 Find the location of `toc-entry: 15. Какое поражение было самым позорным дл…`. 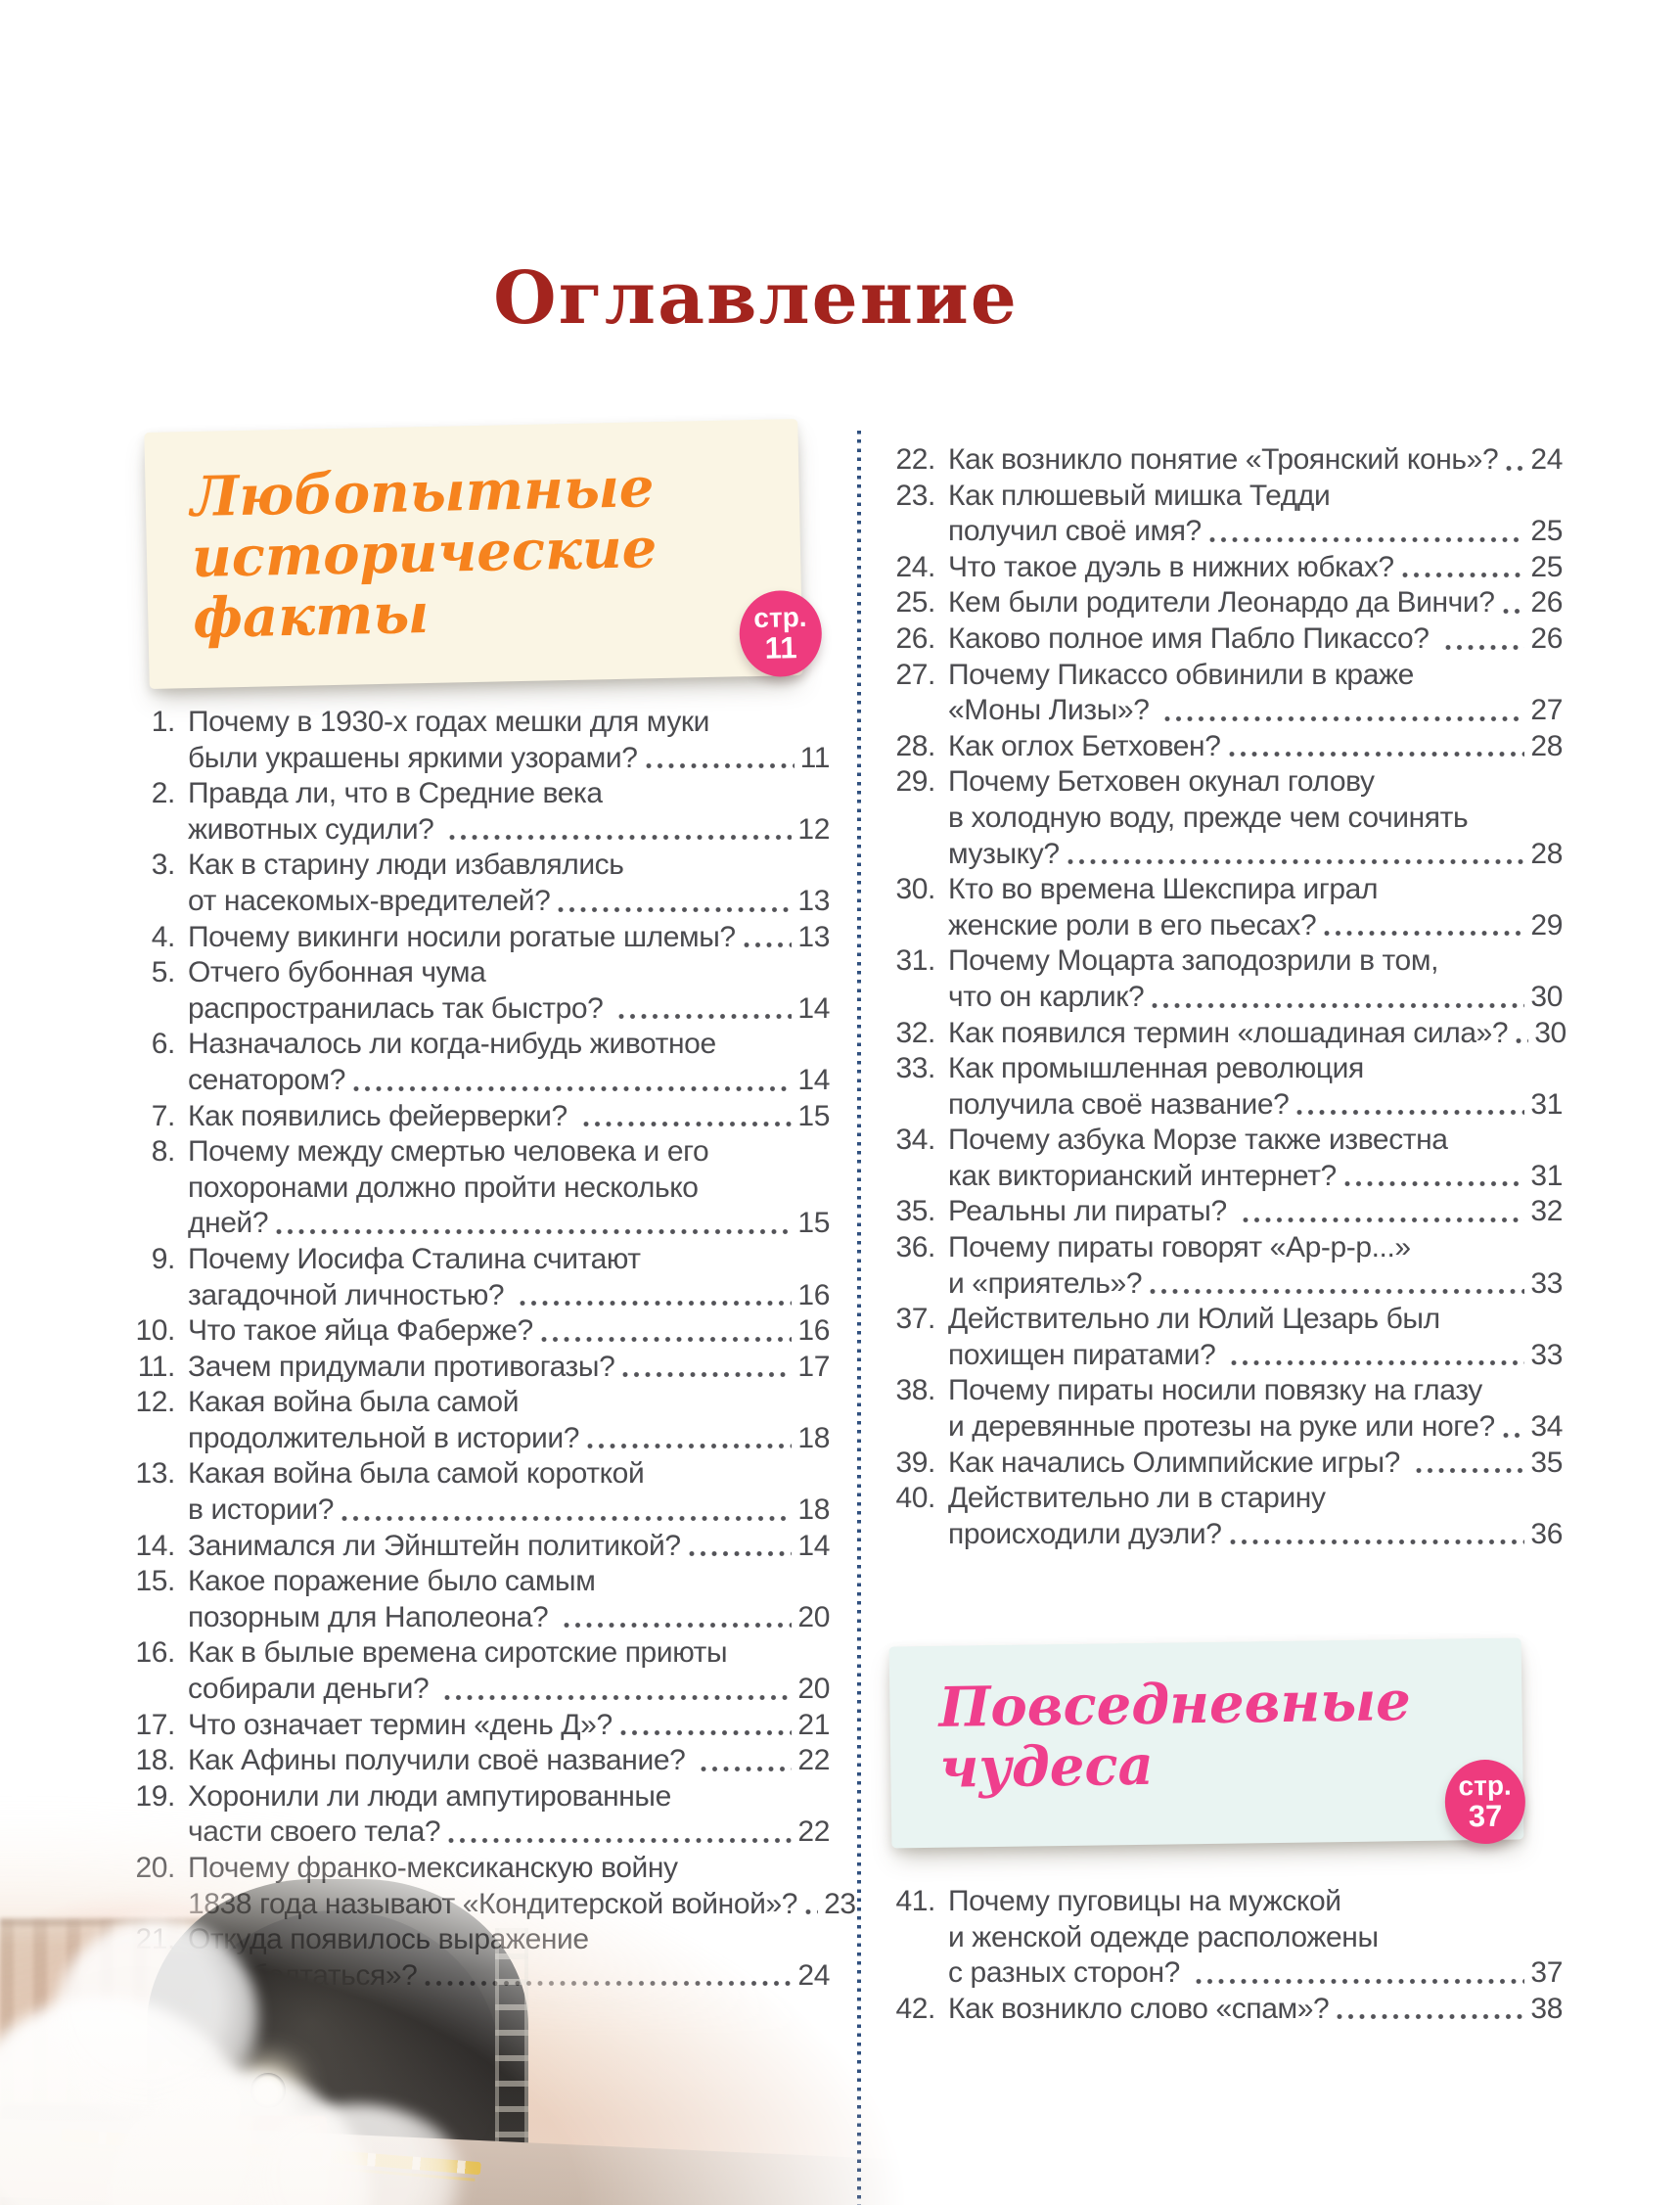

toc-entry: 15. Какое поражение было самым позорным дл… is located at coordinates (477, 1599).